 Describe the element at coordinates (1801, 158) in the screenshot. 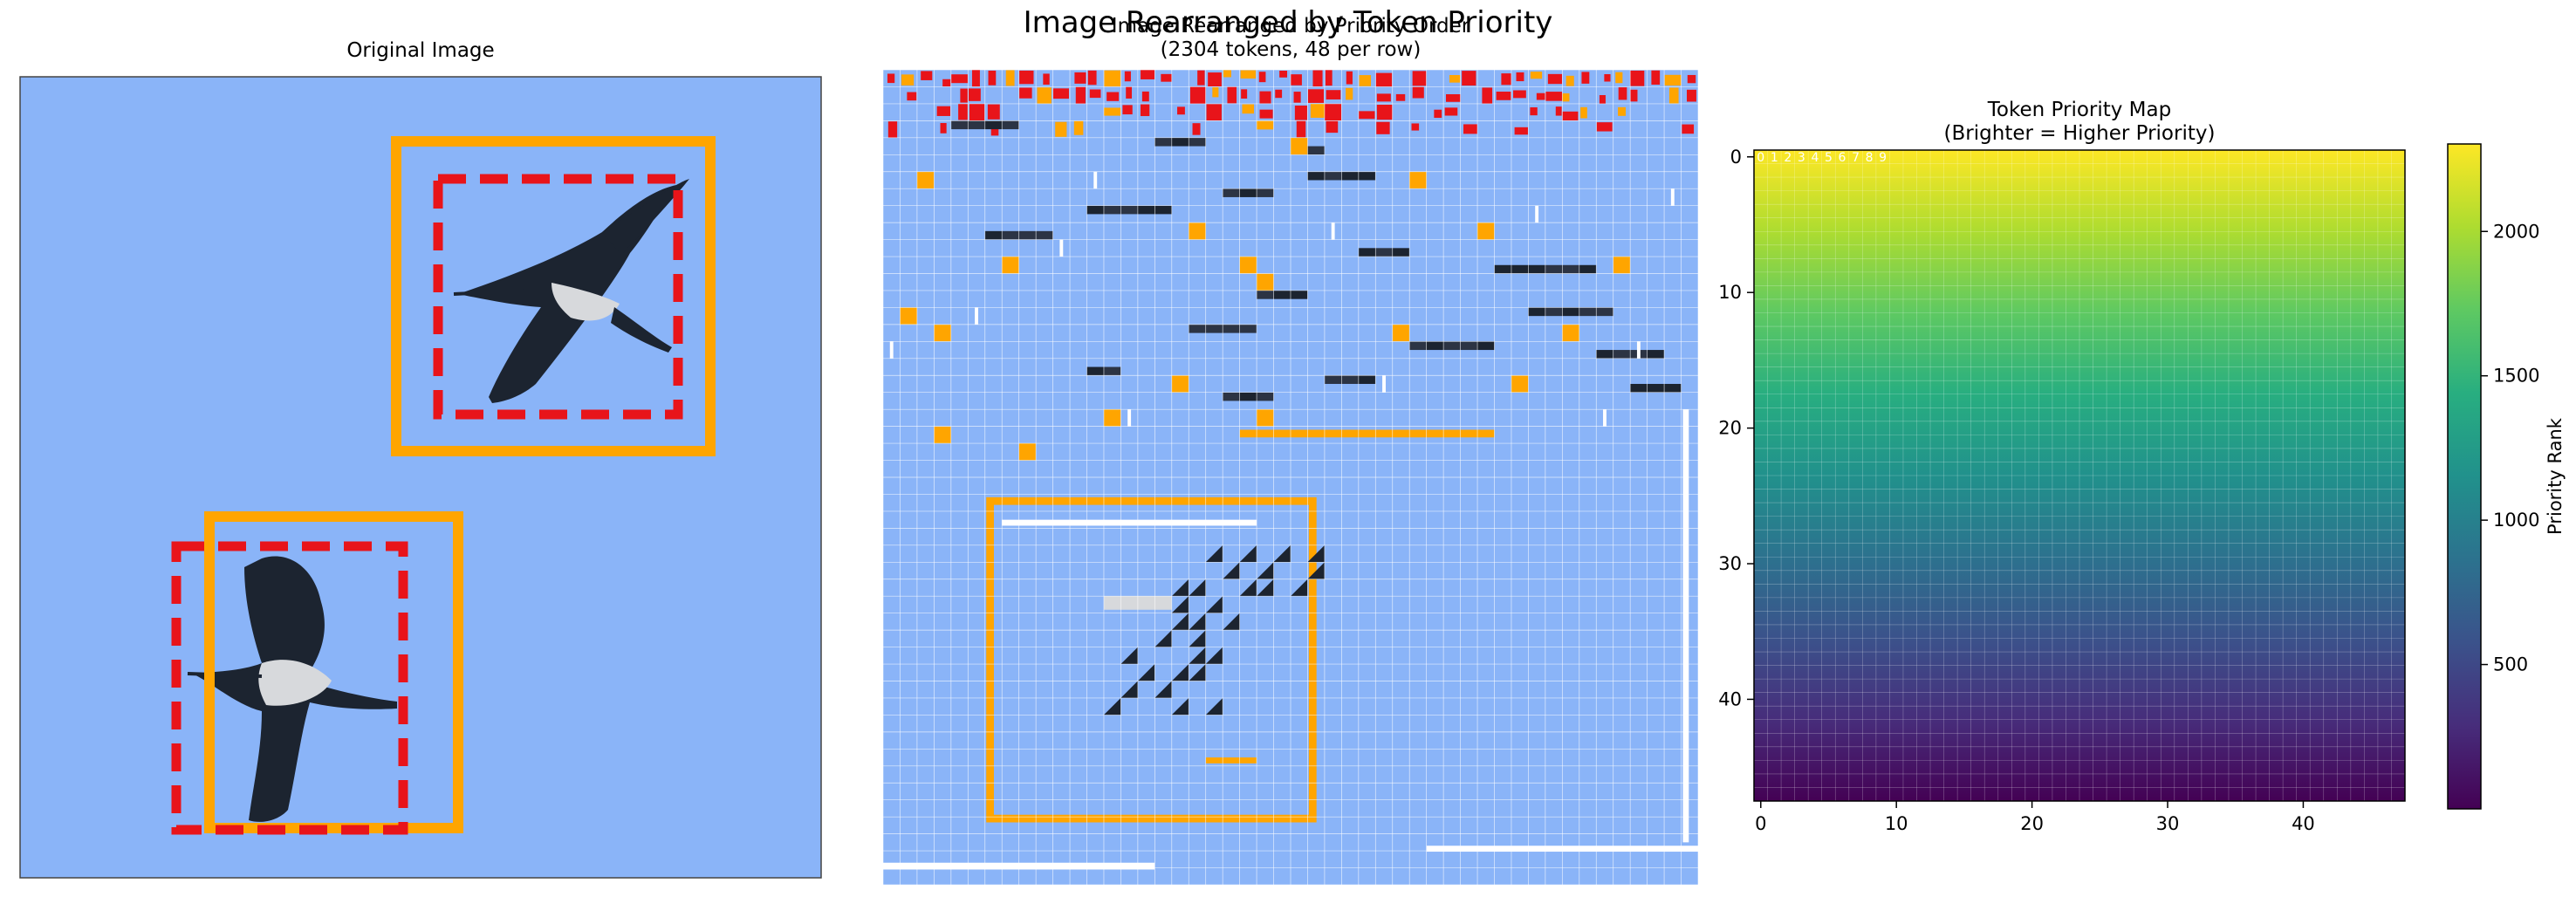

I see `heatmap-cell-label: 3` at that location.